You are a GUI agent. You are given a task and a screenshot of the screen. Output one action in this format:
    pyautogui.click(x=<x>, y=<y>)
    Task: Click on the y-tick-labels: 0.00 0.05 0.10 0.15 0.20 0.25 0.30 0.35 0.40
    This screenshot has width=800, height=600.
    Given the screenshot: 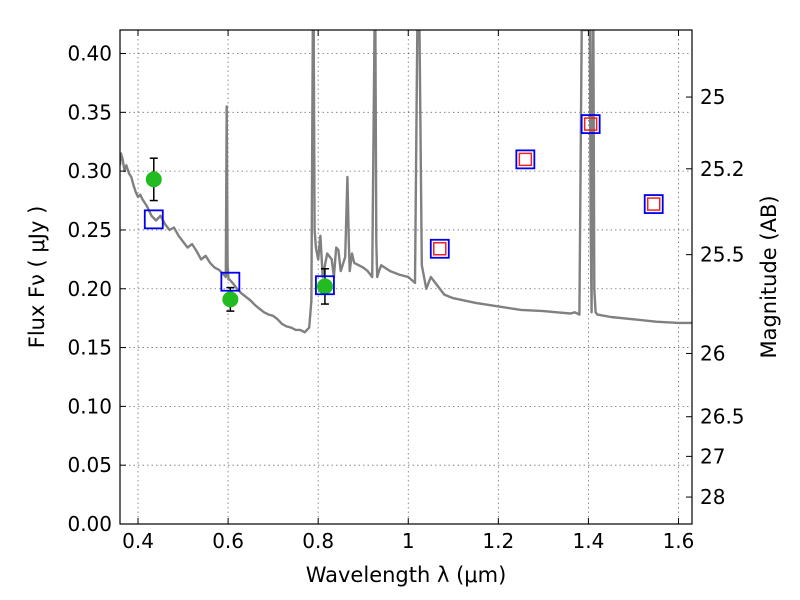 What is the action you would take?
    pyautogui.click(x=89, y=289)
    